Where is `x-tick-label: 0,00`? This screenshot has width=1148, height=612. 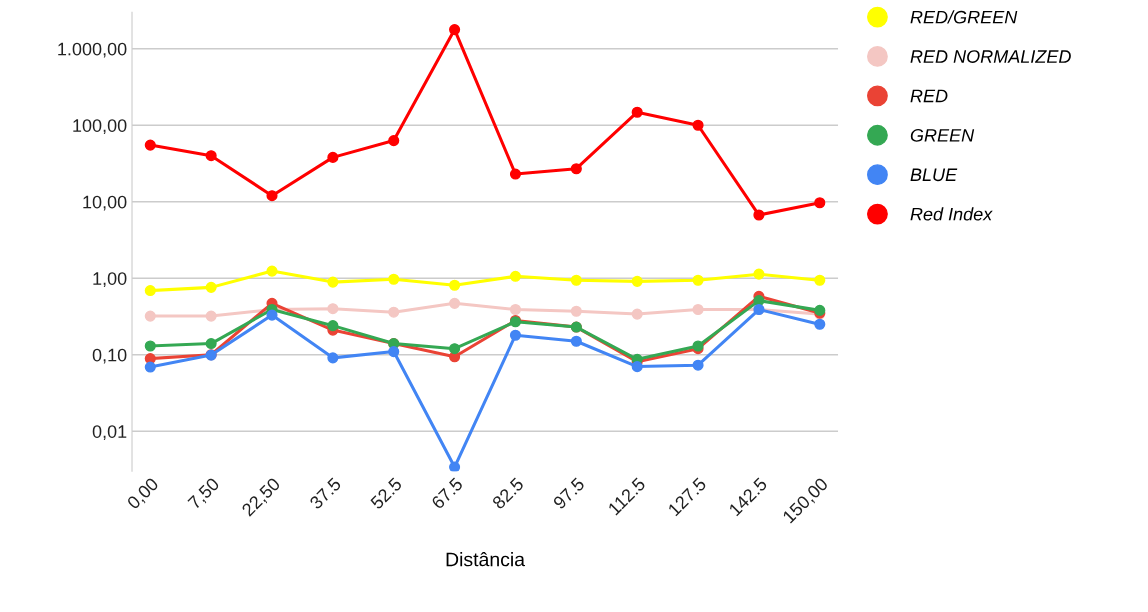
x-tick-label: 0,00 is located at coordinates (143, 494).